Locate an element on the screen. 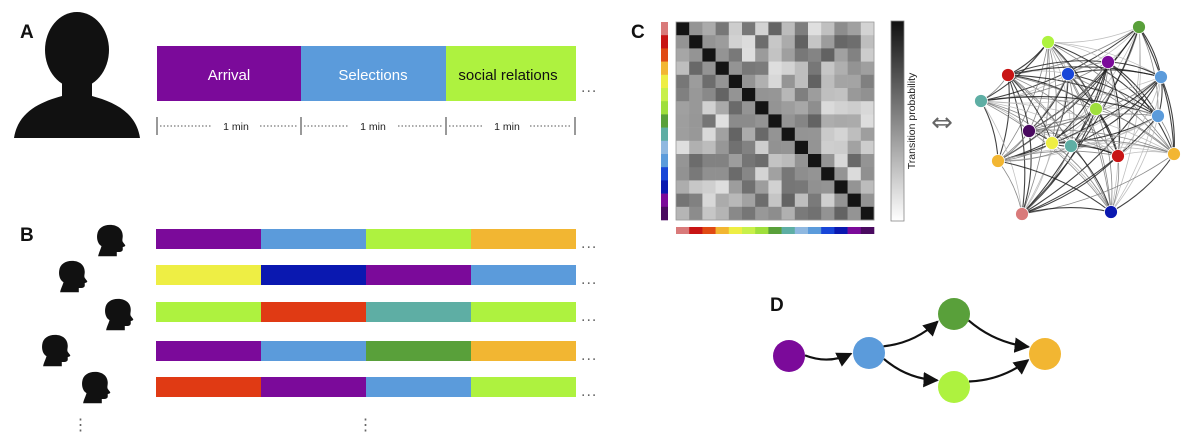  activity-sequence-bar: Arrival Selections social relations is located at coordinates (366, 73).